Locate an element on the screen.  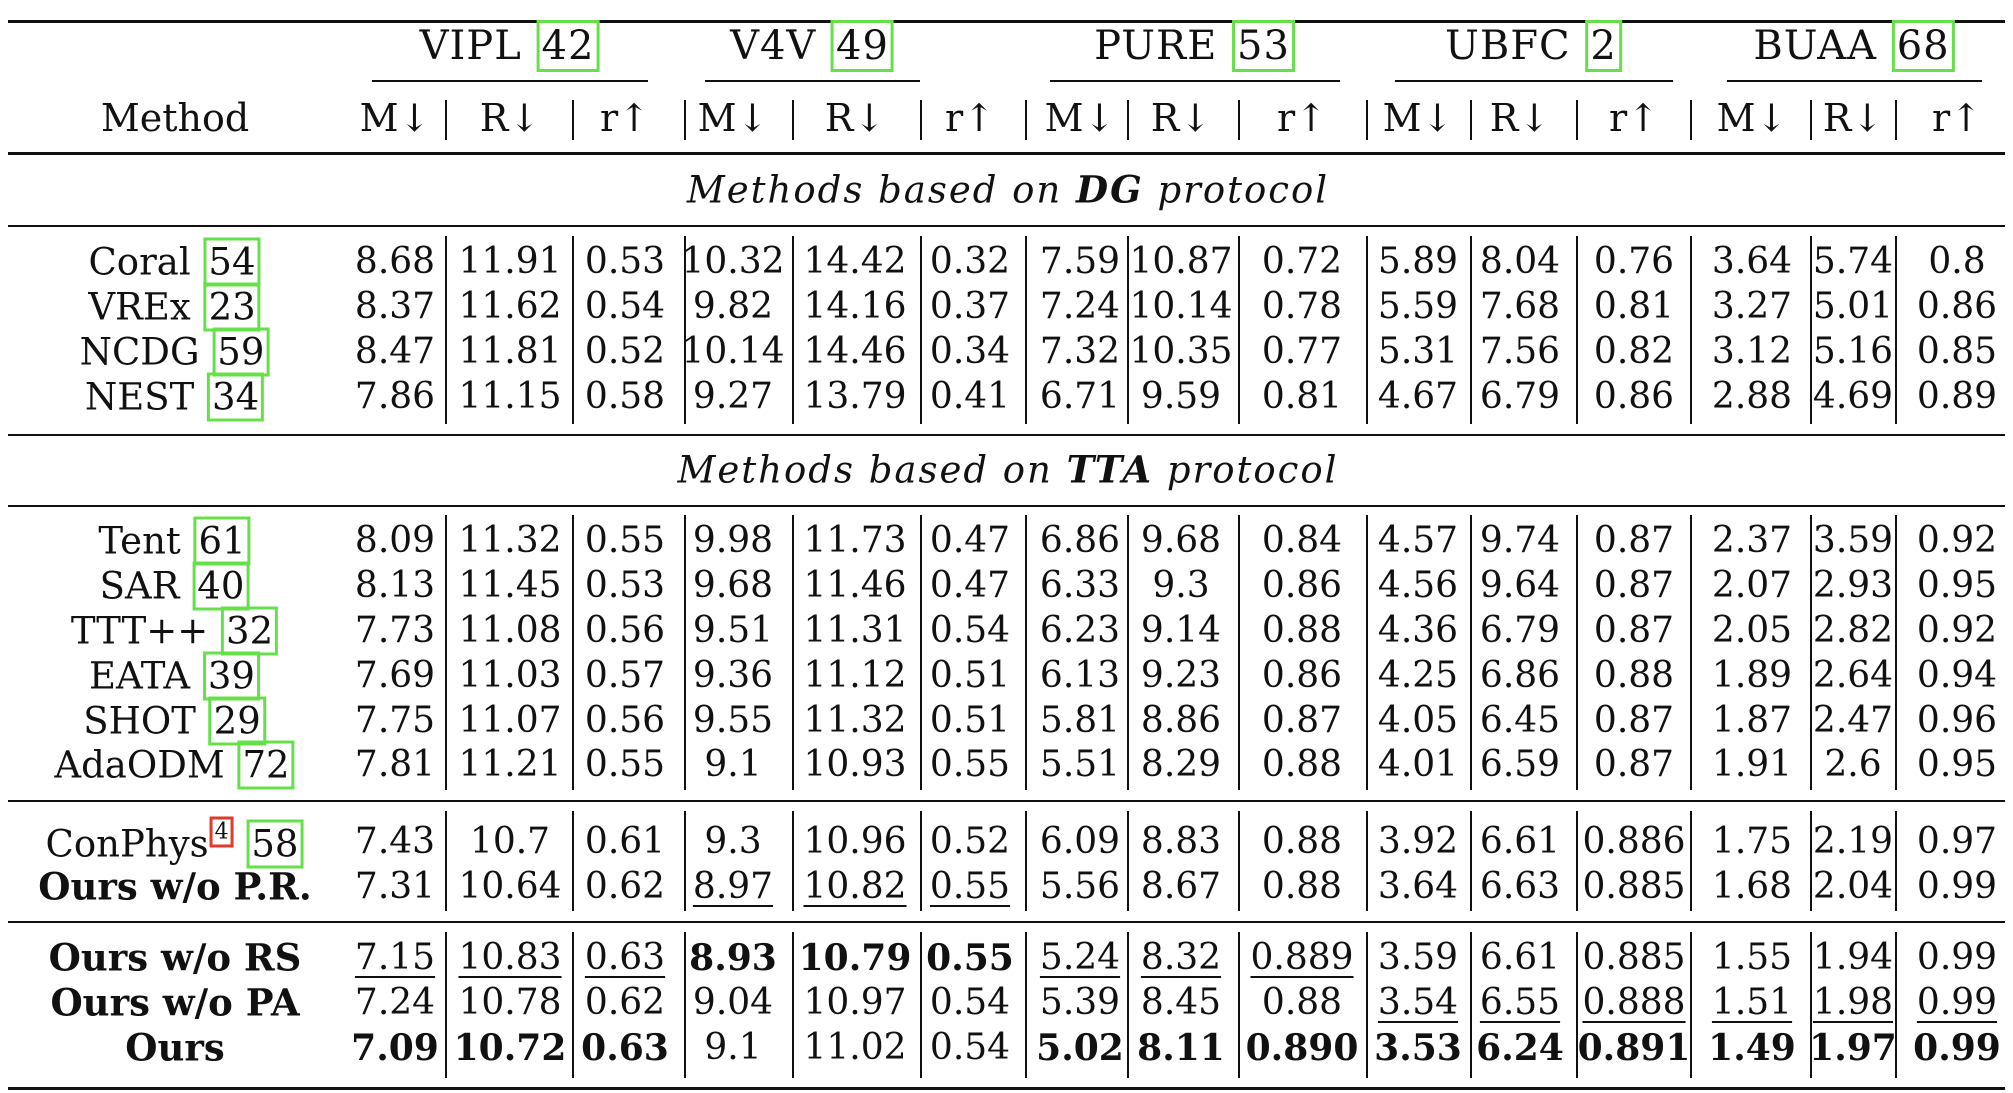
table-cell: 0.78 is located at coordinates (1302, 306).